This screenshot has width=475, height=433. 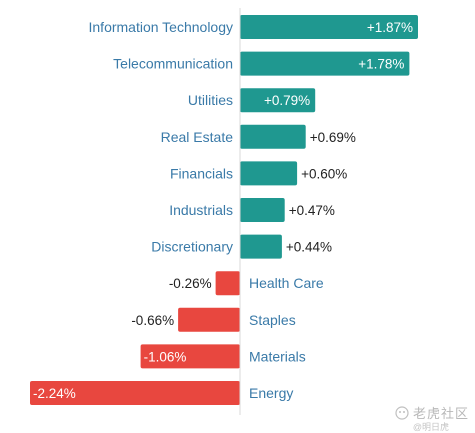 I want to click on value-label-real-estate: +0.69%, so click(x=333, y=137).